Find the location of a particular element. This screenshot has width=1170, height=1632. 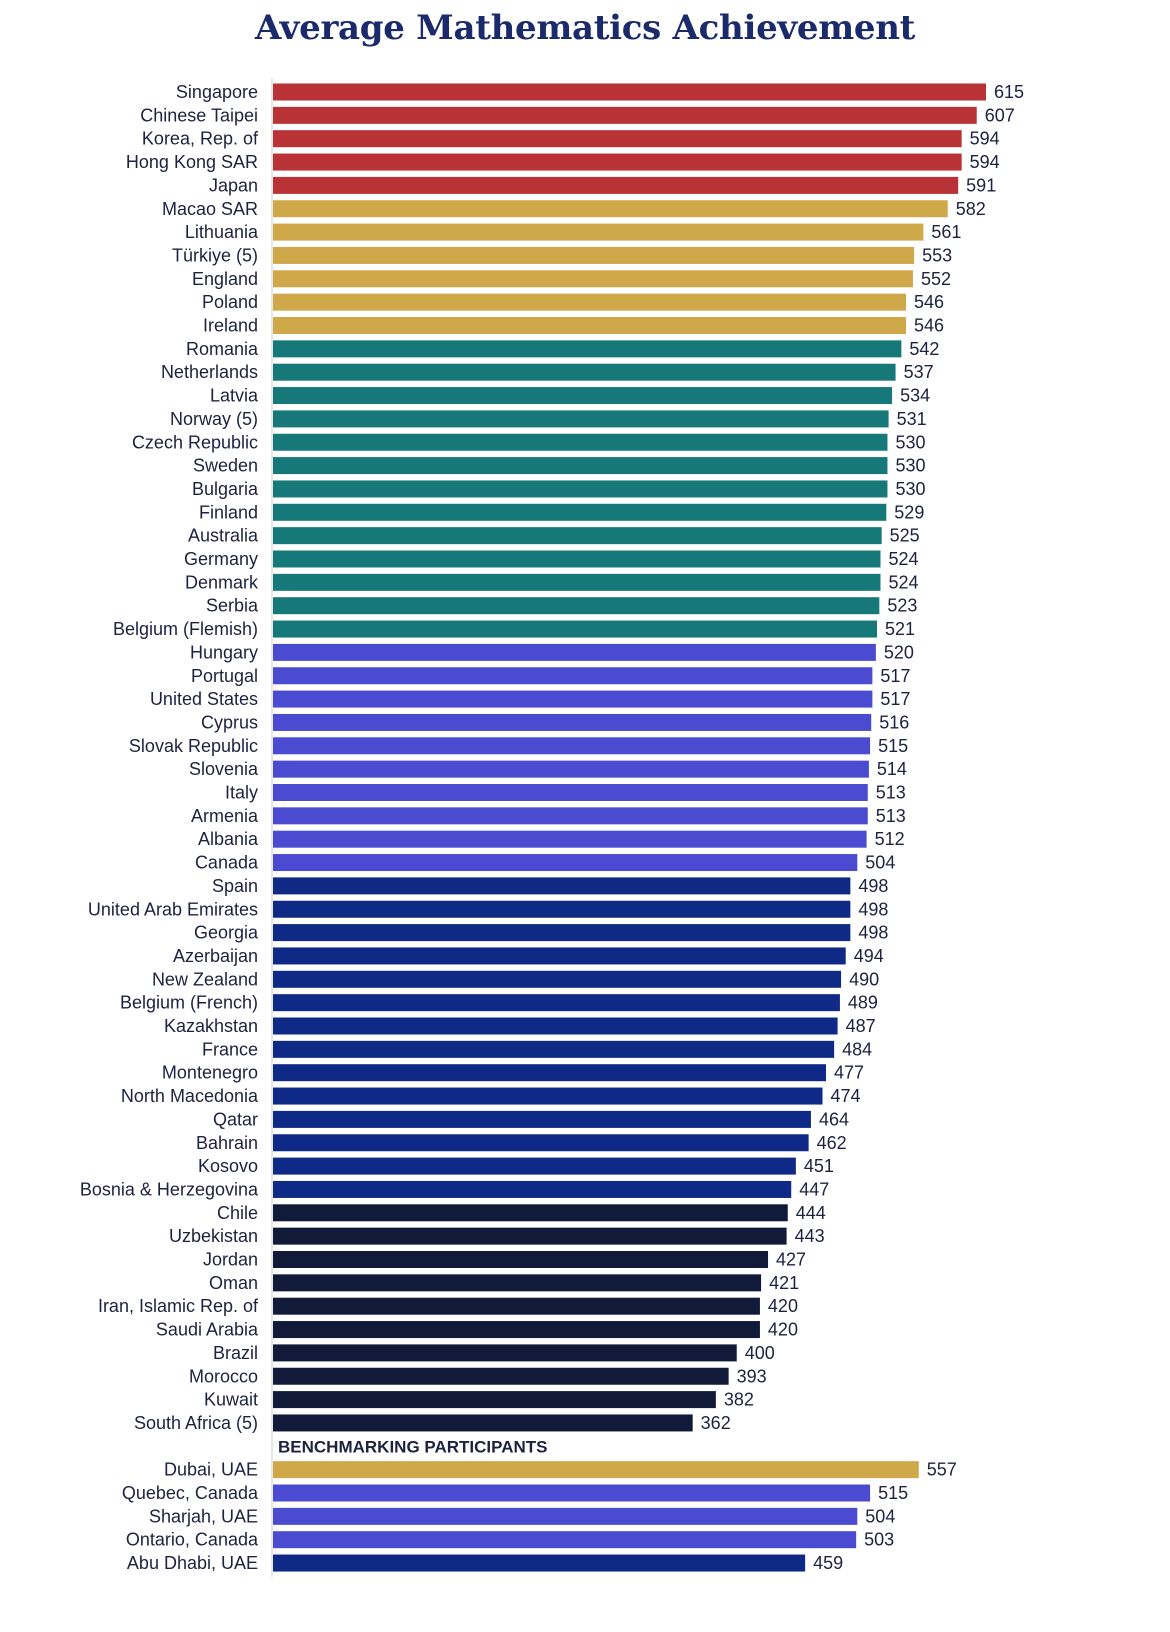

benchmark-category-label: Ontario, Canada is located at coordinates (192, 1540).